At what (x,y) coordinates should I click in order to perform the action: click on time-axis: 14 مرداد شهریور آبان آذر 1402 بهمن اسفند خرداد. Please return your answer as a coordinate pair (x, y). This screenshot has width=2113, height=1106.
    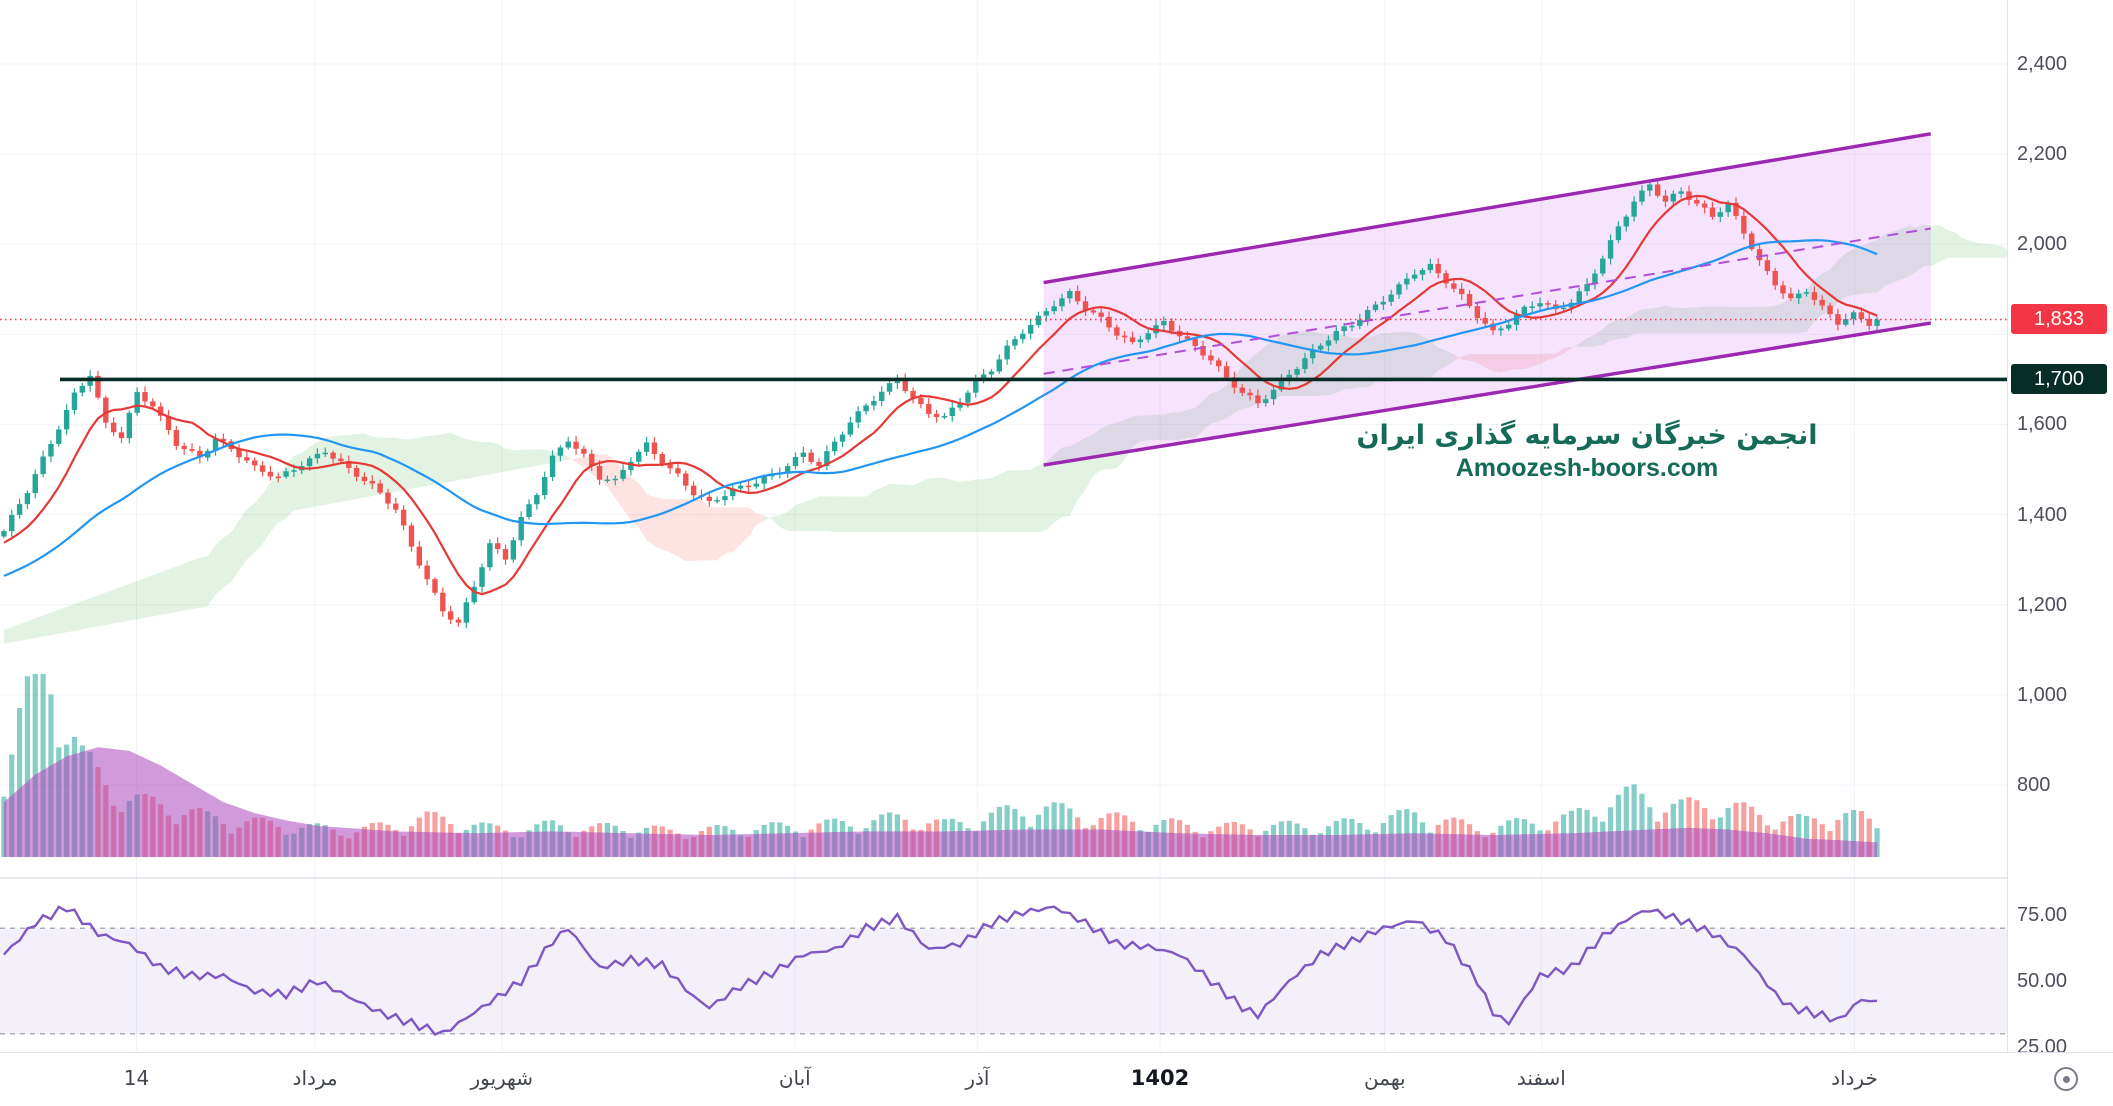
    Looking at the image, I should click on (1056, 1079).